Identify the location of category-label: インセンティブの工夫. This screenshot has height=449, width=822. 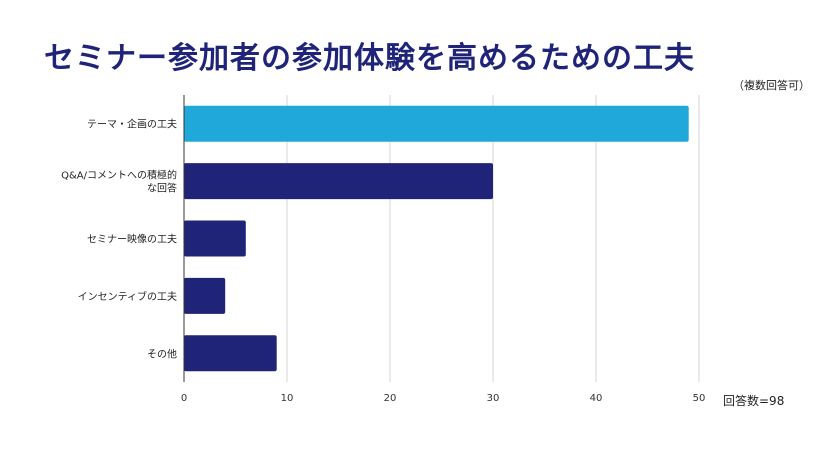
(127, 296).